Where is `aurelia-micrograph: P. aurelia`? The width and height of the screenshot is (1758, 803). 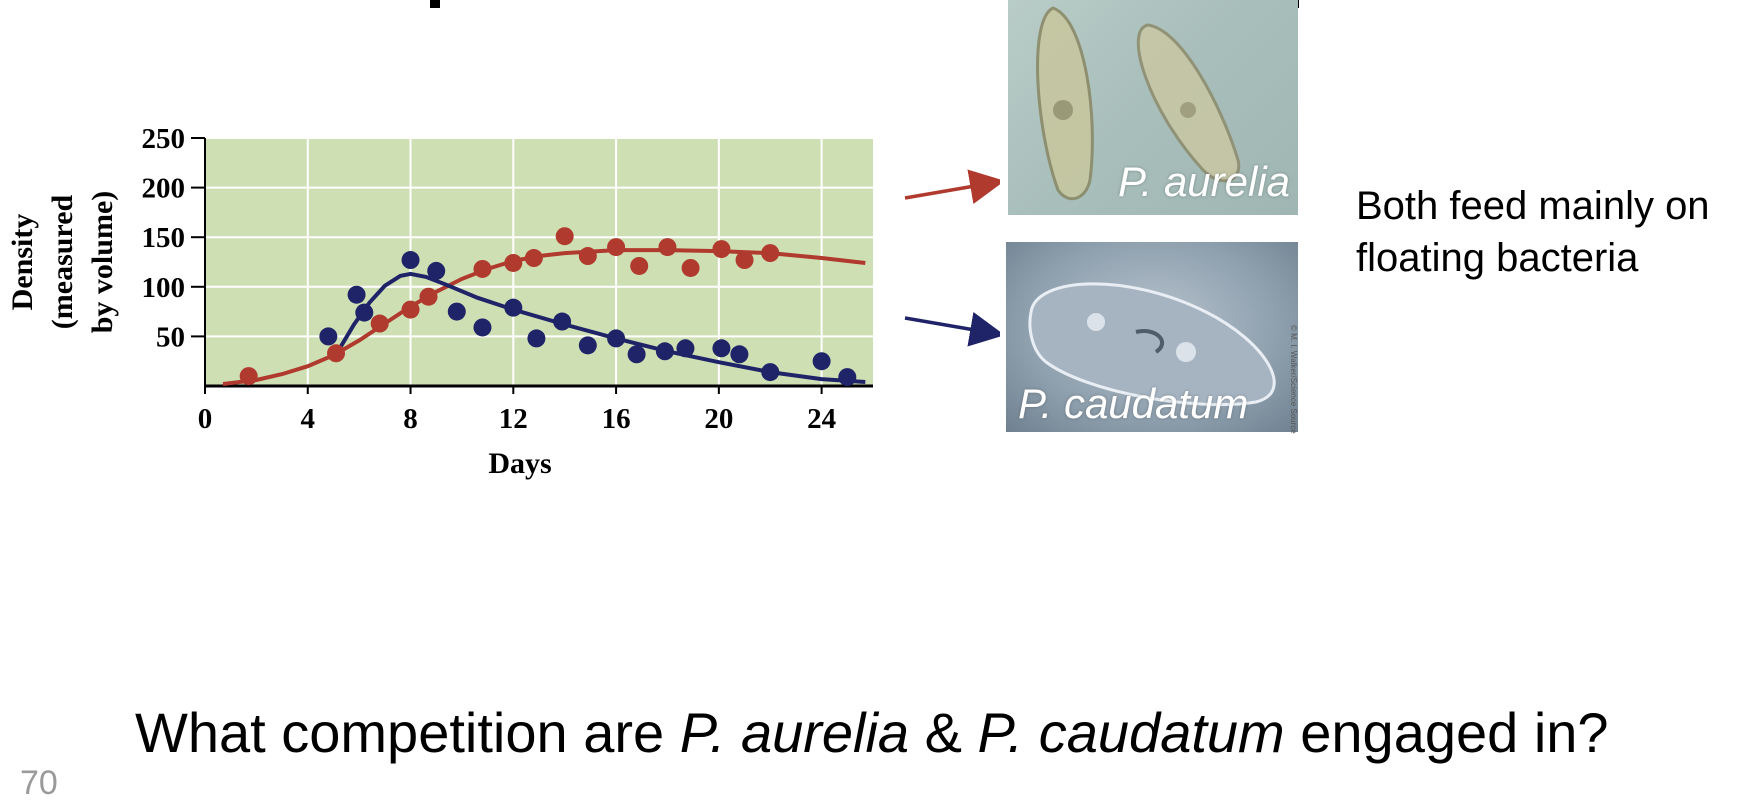
aurelia-micrograph: P. aurelia is located at coordinates (1153, 107).